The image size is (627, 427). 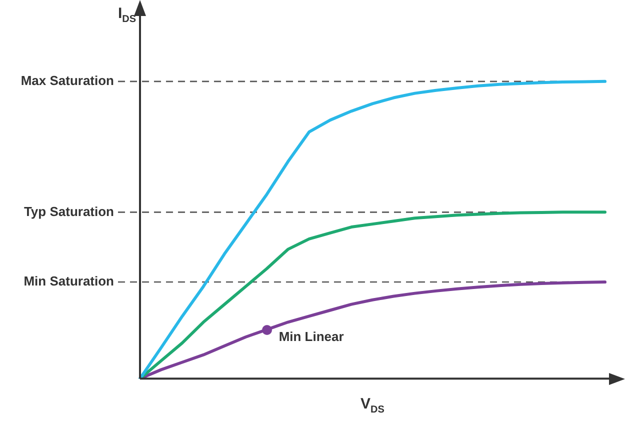 What do you see at coordinates (67, 80) in the screenshot?
I see `ref-line-label: Max Saturation` at bounding box center [67, 80].